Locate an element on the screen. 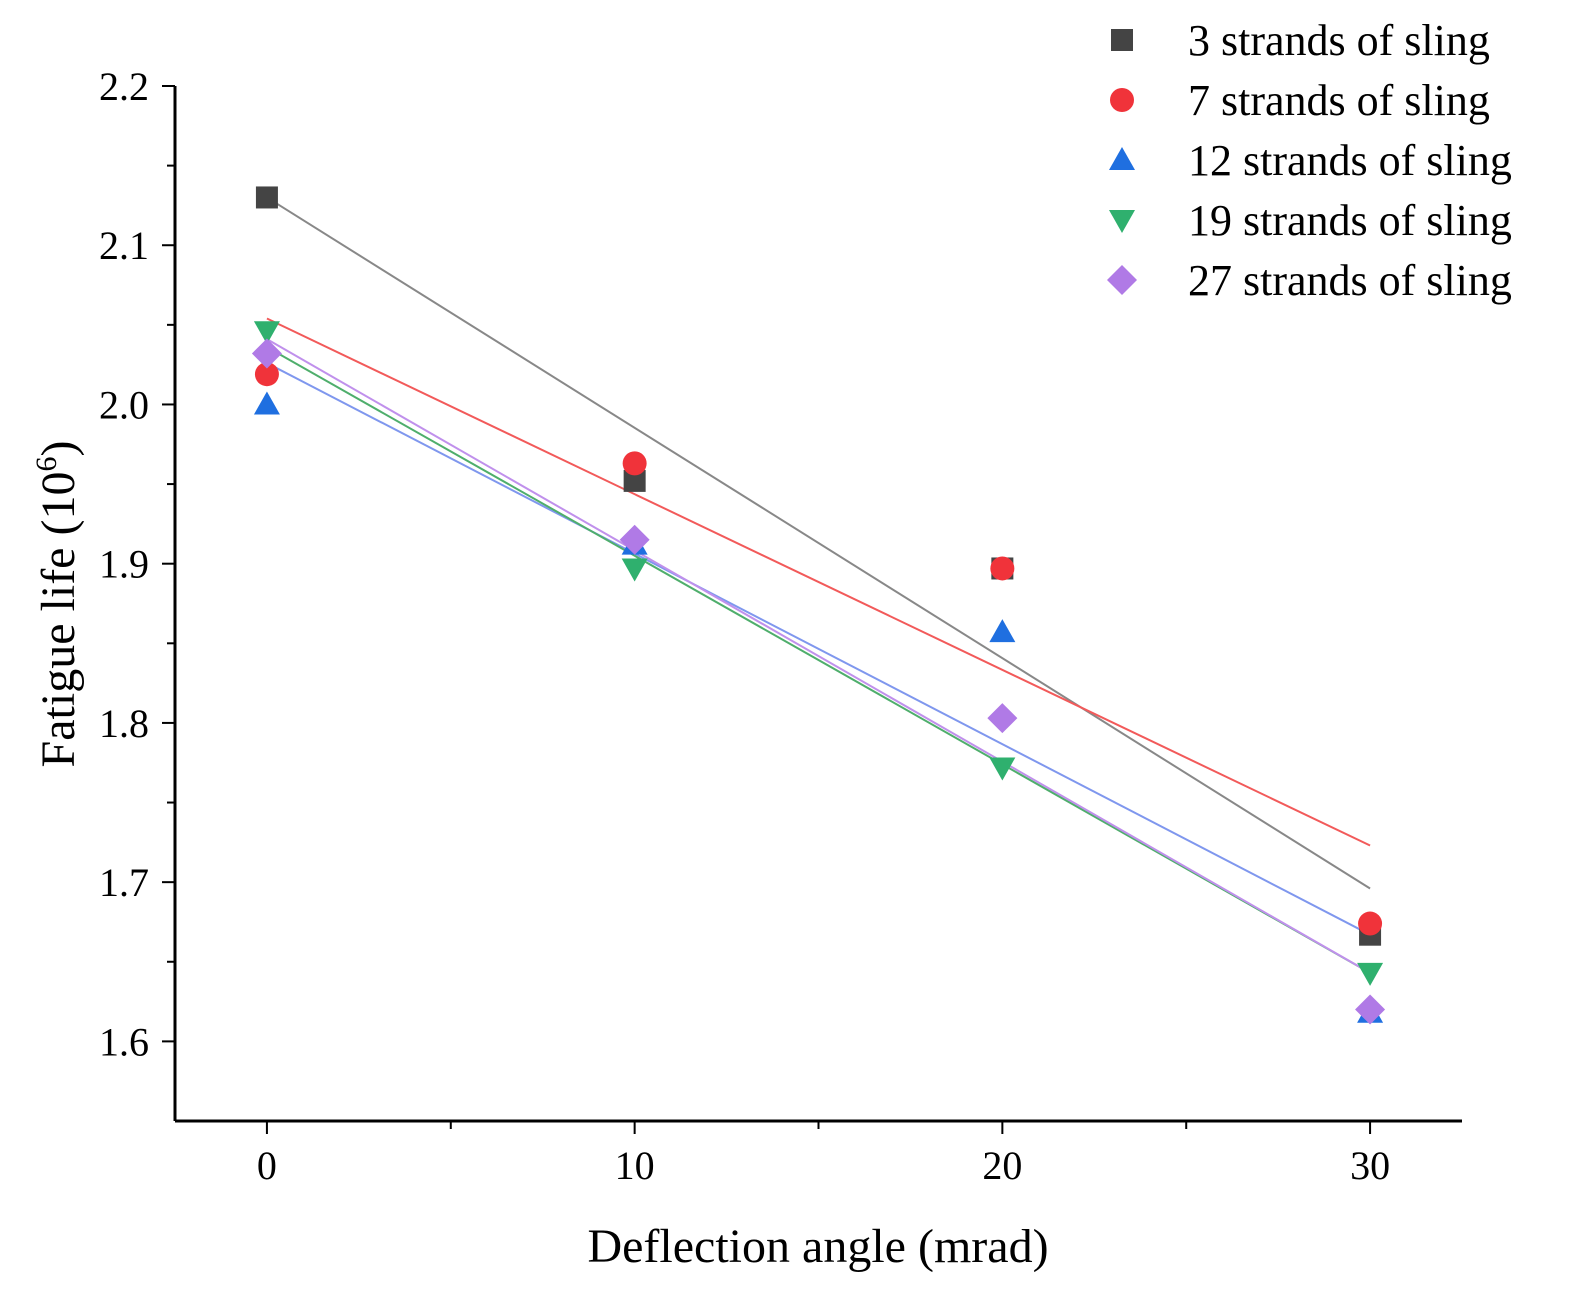  y-axis-title-sup: 6 is located at coordinates (46, 464).